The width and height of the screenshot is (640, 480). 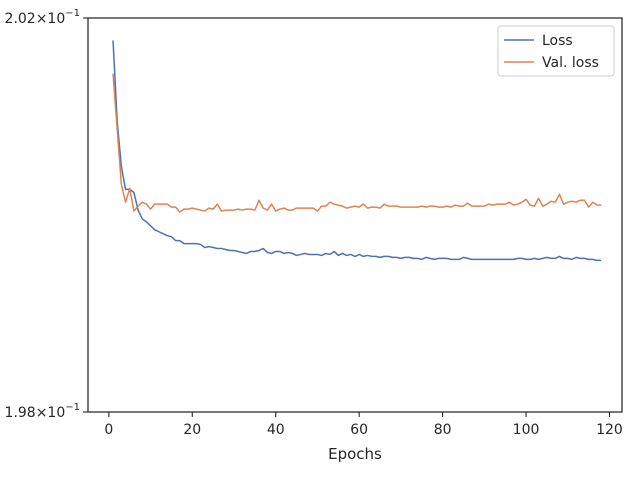 What do you see at coordinates (557, 41) in the screenshot?
I see `legend-label: Loss` at bounding box center [557, 41].